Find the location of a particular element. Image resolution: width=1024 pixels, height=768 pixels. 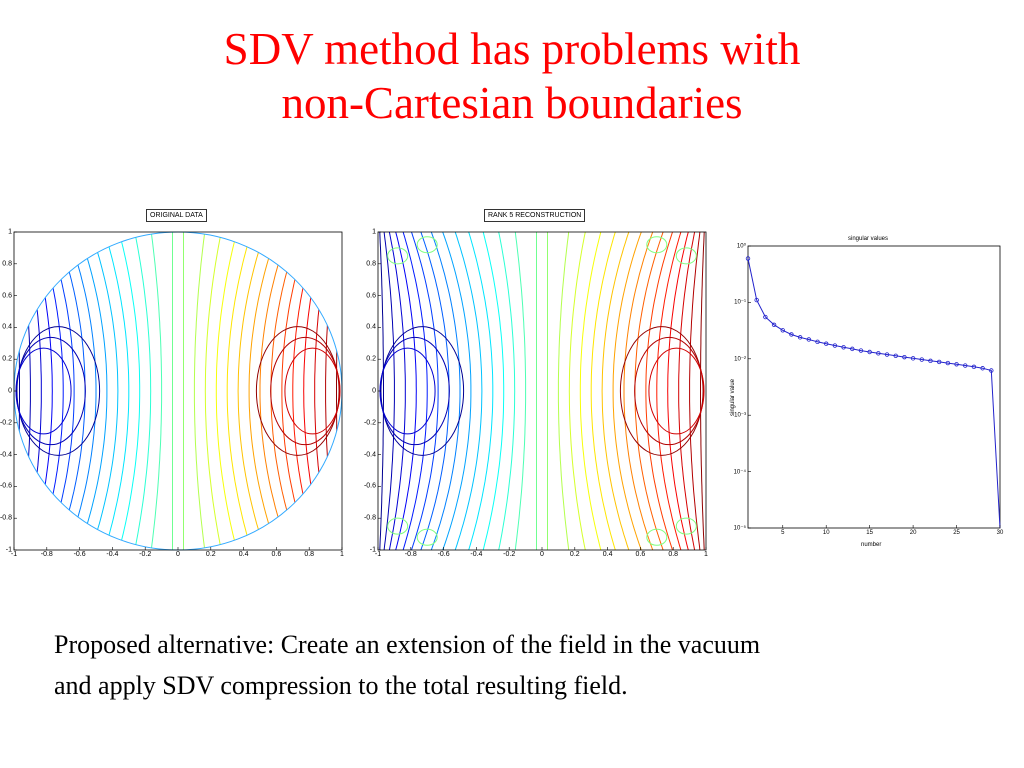

y-tick-label: 0.4 is located at coordinates (371, 327).